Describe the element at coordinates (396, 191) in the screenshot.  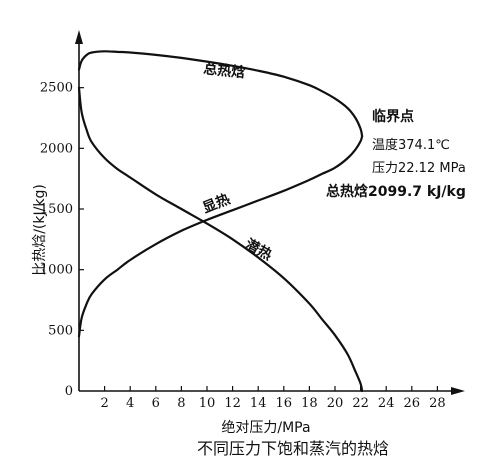
I see `critical-point-enthalpy: 总热焓2099.7 kJ/kg` at that location.